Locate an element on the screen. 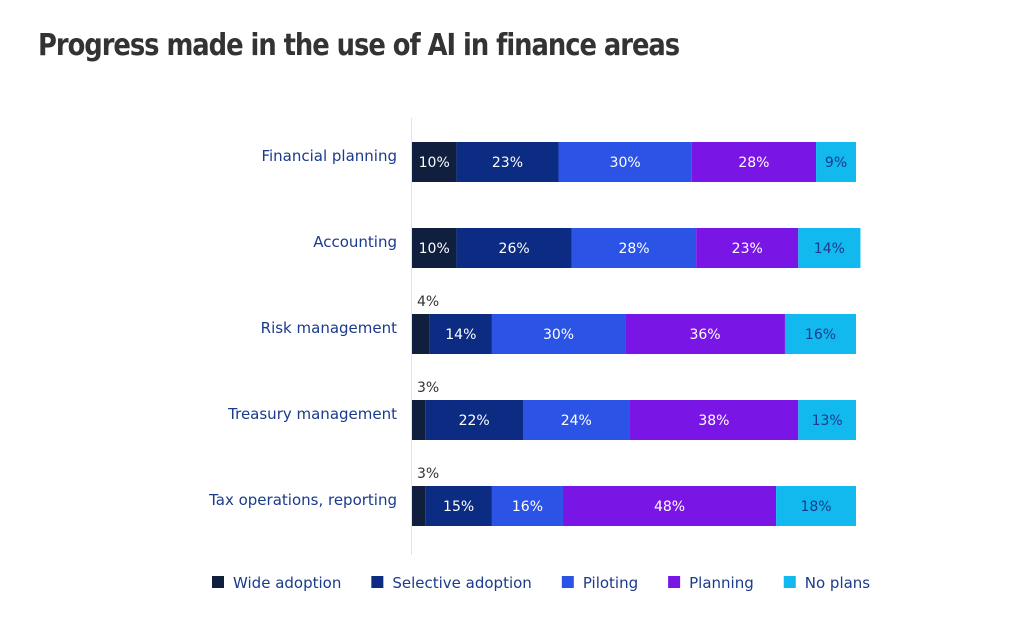 This screenshot has height=623, width=1024. data-label: 36% is located at coordinates (704, 335).